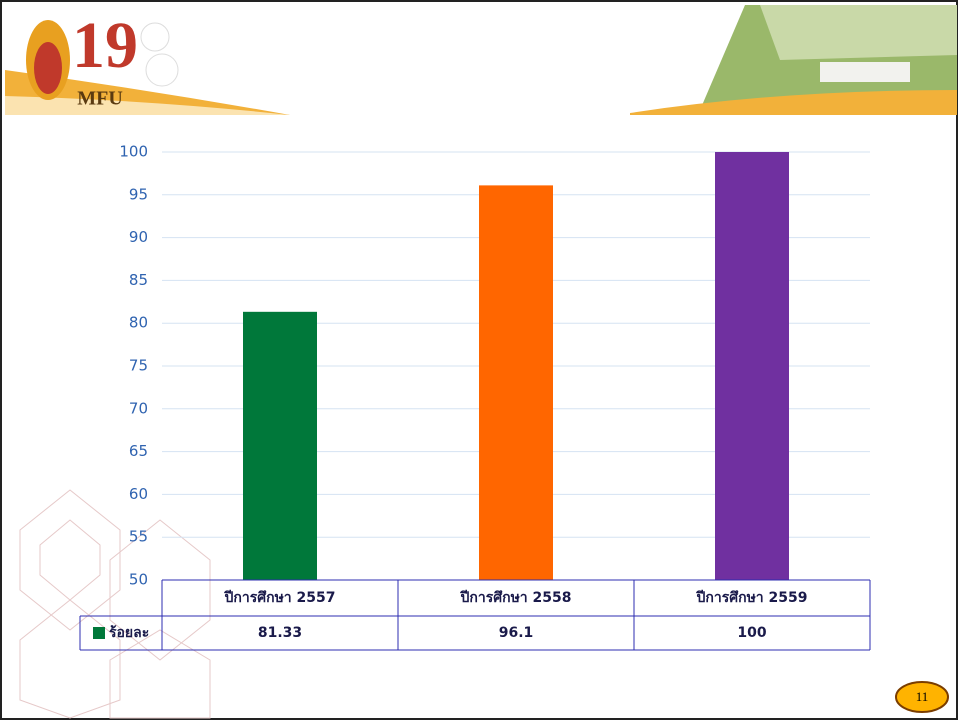  Describe the element at coordinates (138, 237) in the screenshot. I see `y-tick-label: 90` at that location.